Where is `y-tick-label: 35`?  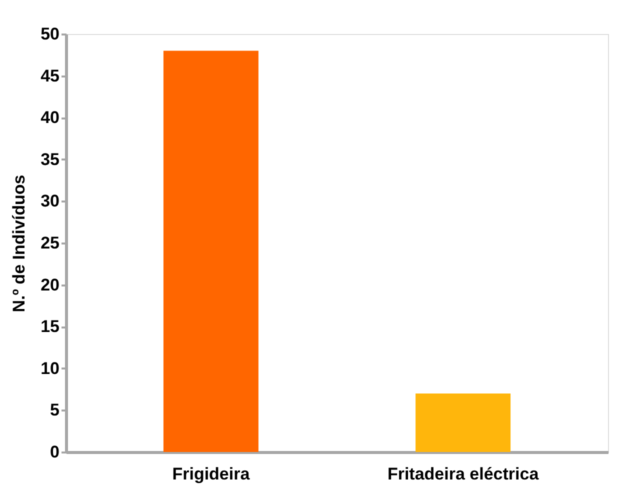
y-tick-label: 35 is located at coordinates (50, 159).